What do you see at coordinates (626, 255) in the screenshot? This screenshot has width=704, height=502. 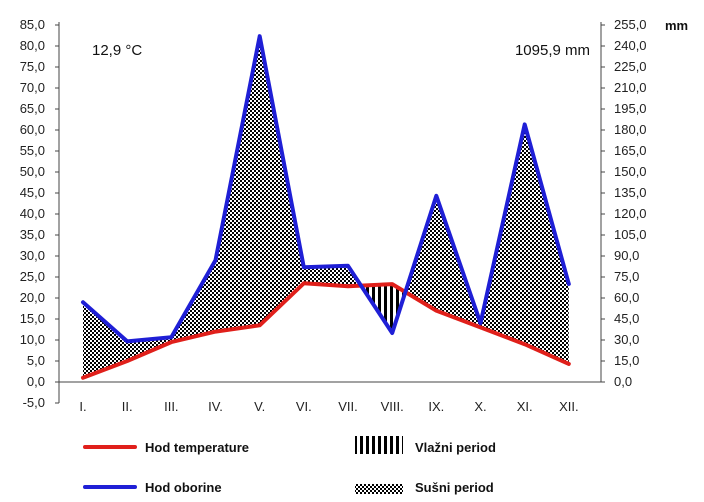 I see `right-tick-label: 90,0` at bounding box center [626, 255].